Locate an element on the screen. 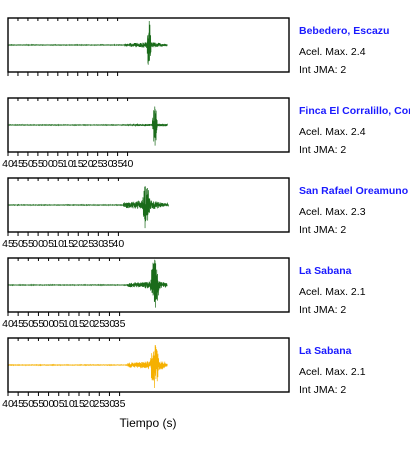 The height and width of the screenshot is (460, 410). station-name: San Rafael Oreamuno is located at coordinates (353, 191).